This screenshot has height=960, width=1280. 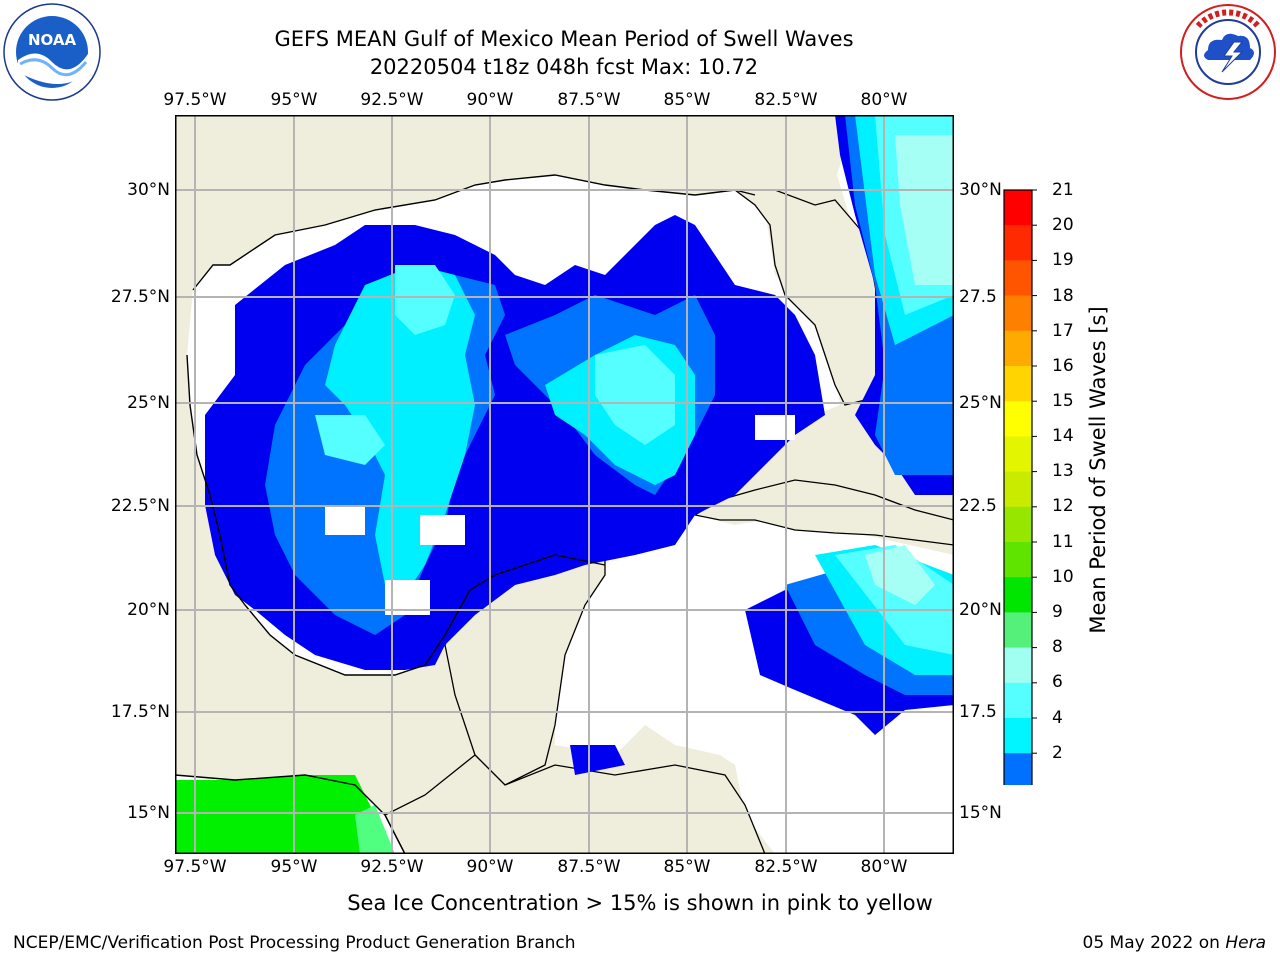 I want to click on colorbar-label: 13, so click(x=1063, y=471).